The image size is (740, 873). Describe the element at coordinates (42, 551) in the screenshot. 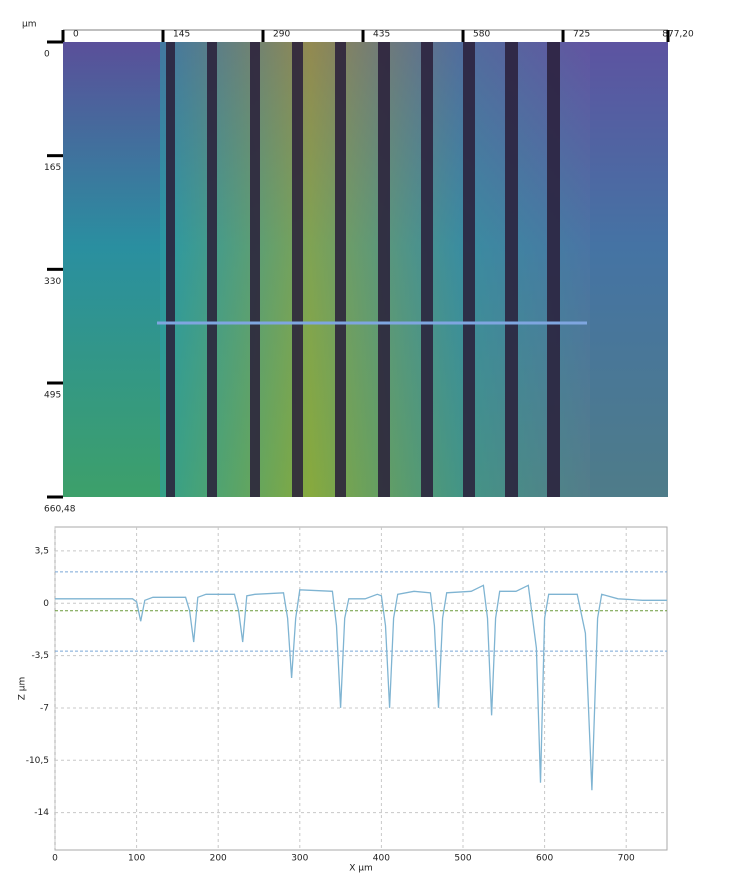

I see `y-tick-label: 3,5` at that location.